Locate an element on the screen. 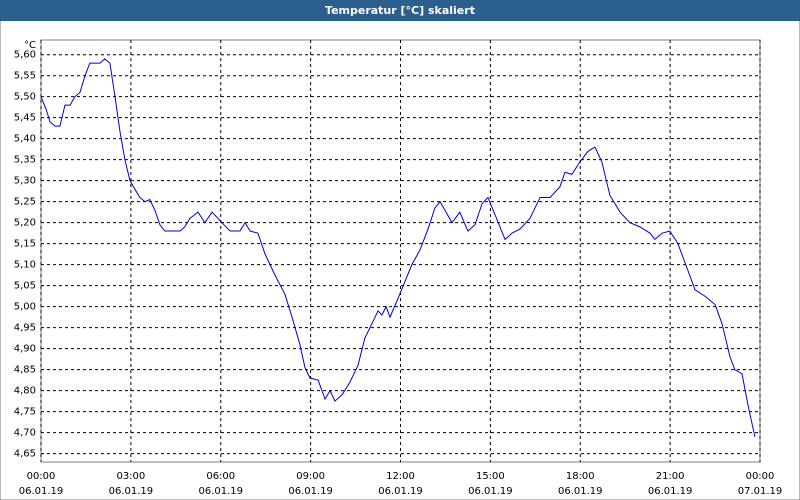  y-tick-label: 5,55 is located at coordinates (25, 76).